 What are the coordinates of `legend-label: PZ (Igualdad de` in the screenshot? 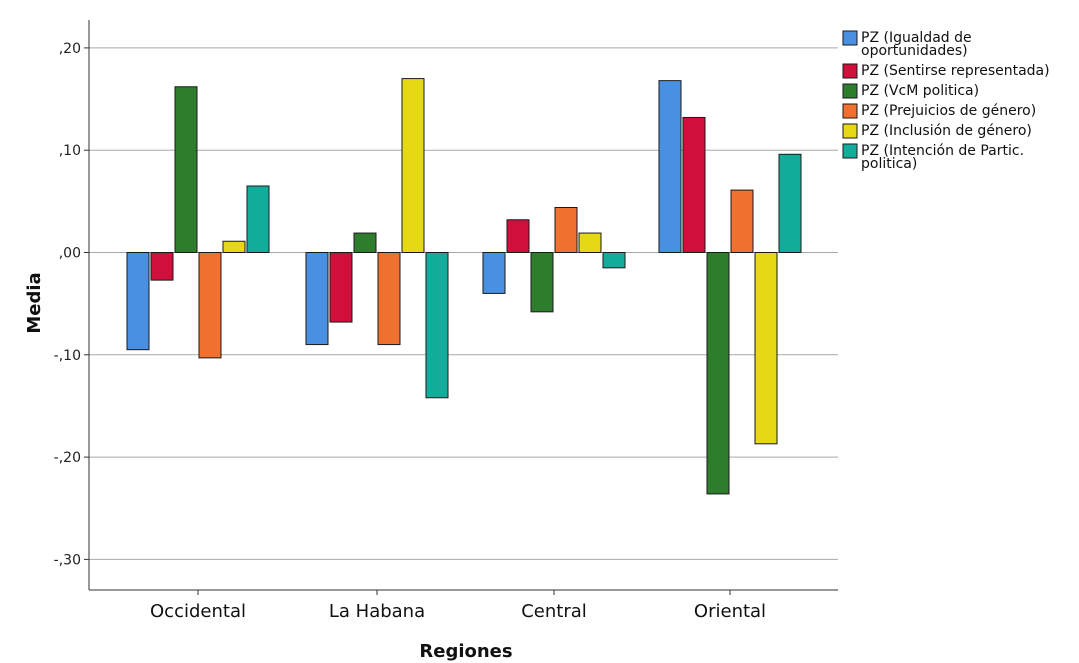 It's located at (916, 38).